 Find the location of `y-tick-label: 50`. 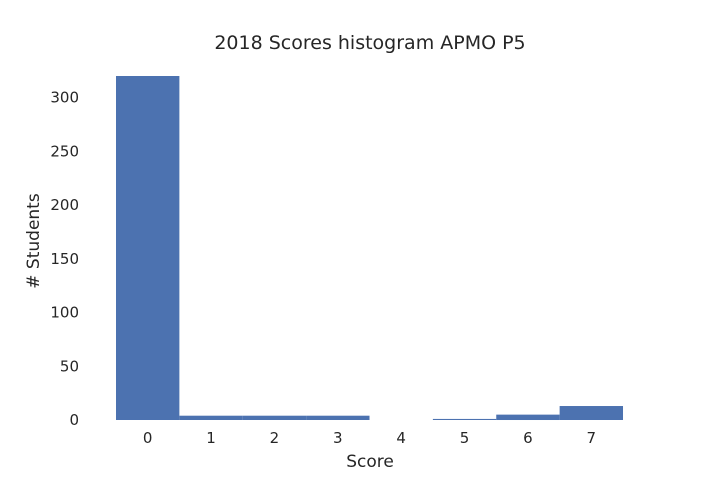

y-tick-label: 50 is located at coordinates (69, 366).